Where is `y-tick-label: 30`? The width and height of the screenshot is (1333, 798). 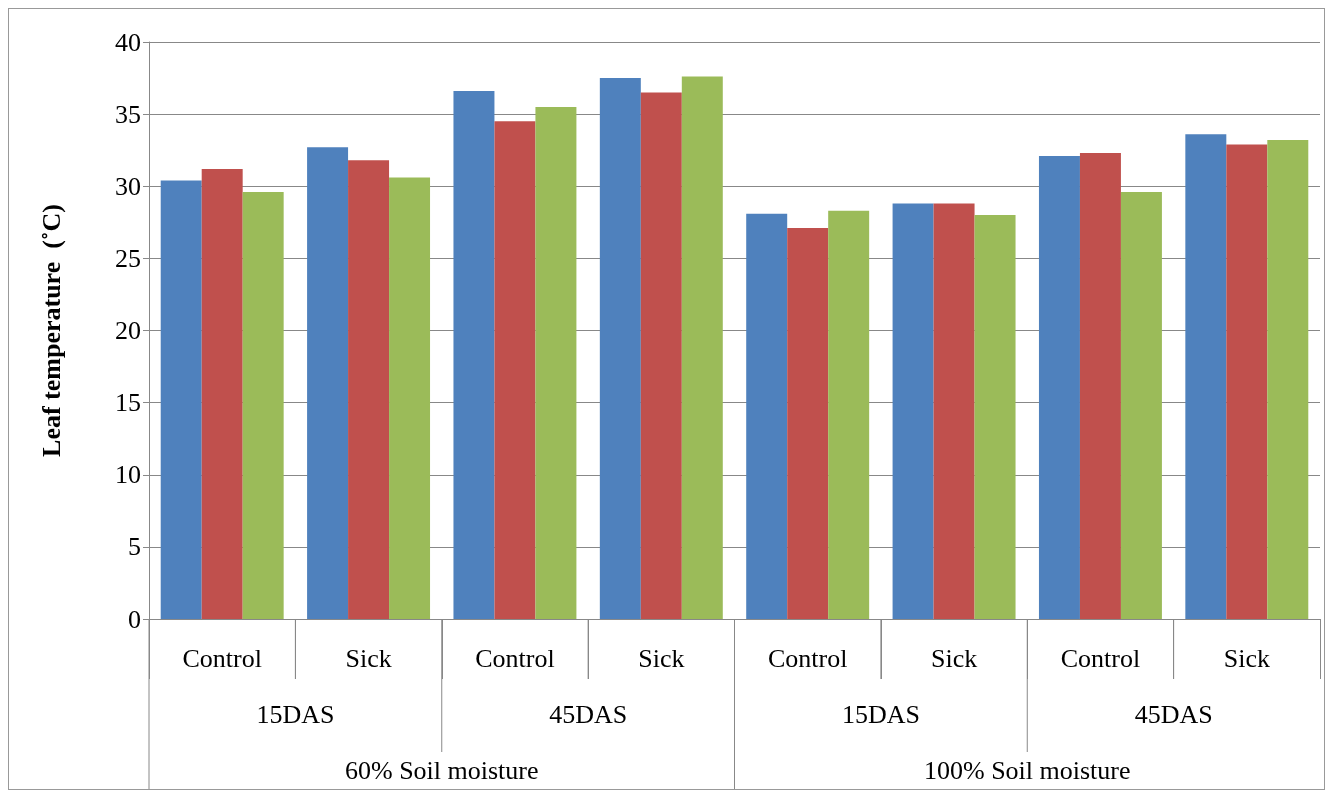
y-tick-label: 30 is located at coordinates (128, 186).